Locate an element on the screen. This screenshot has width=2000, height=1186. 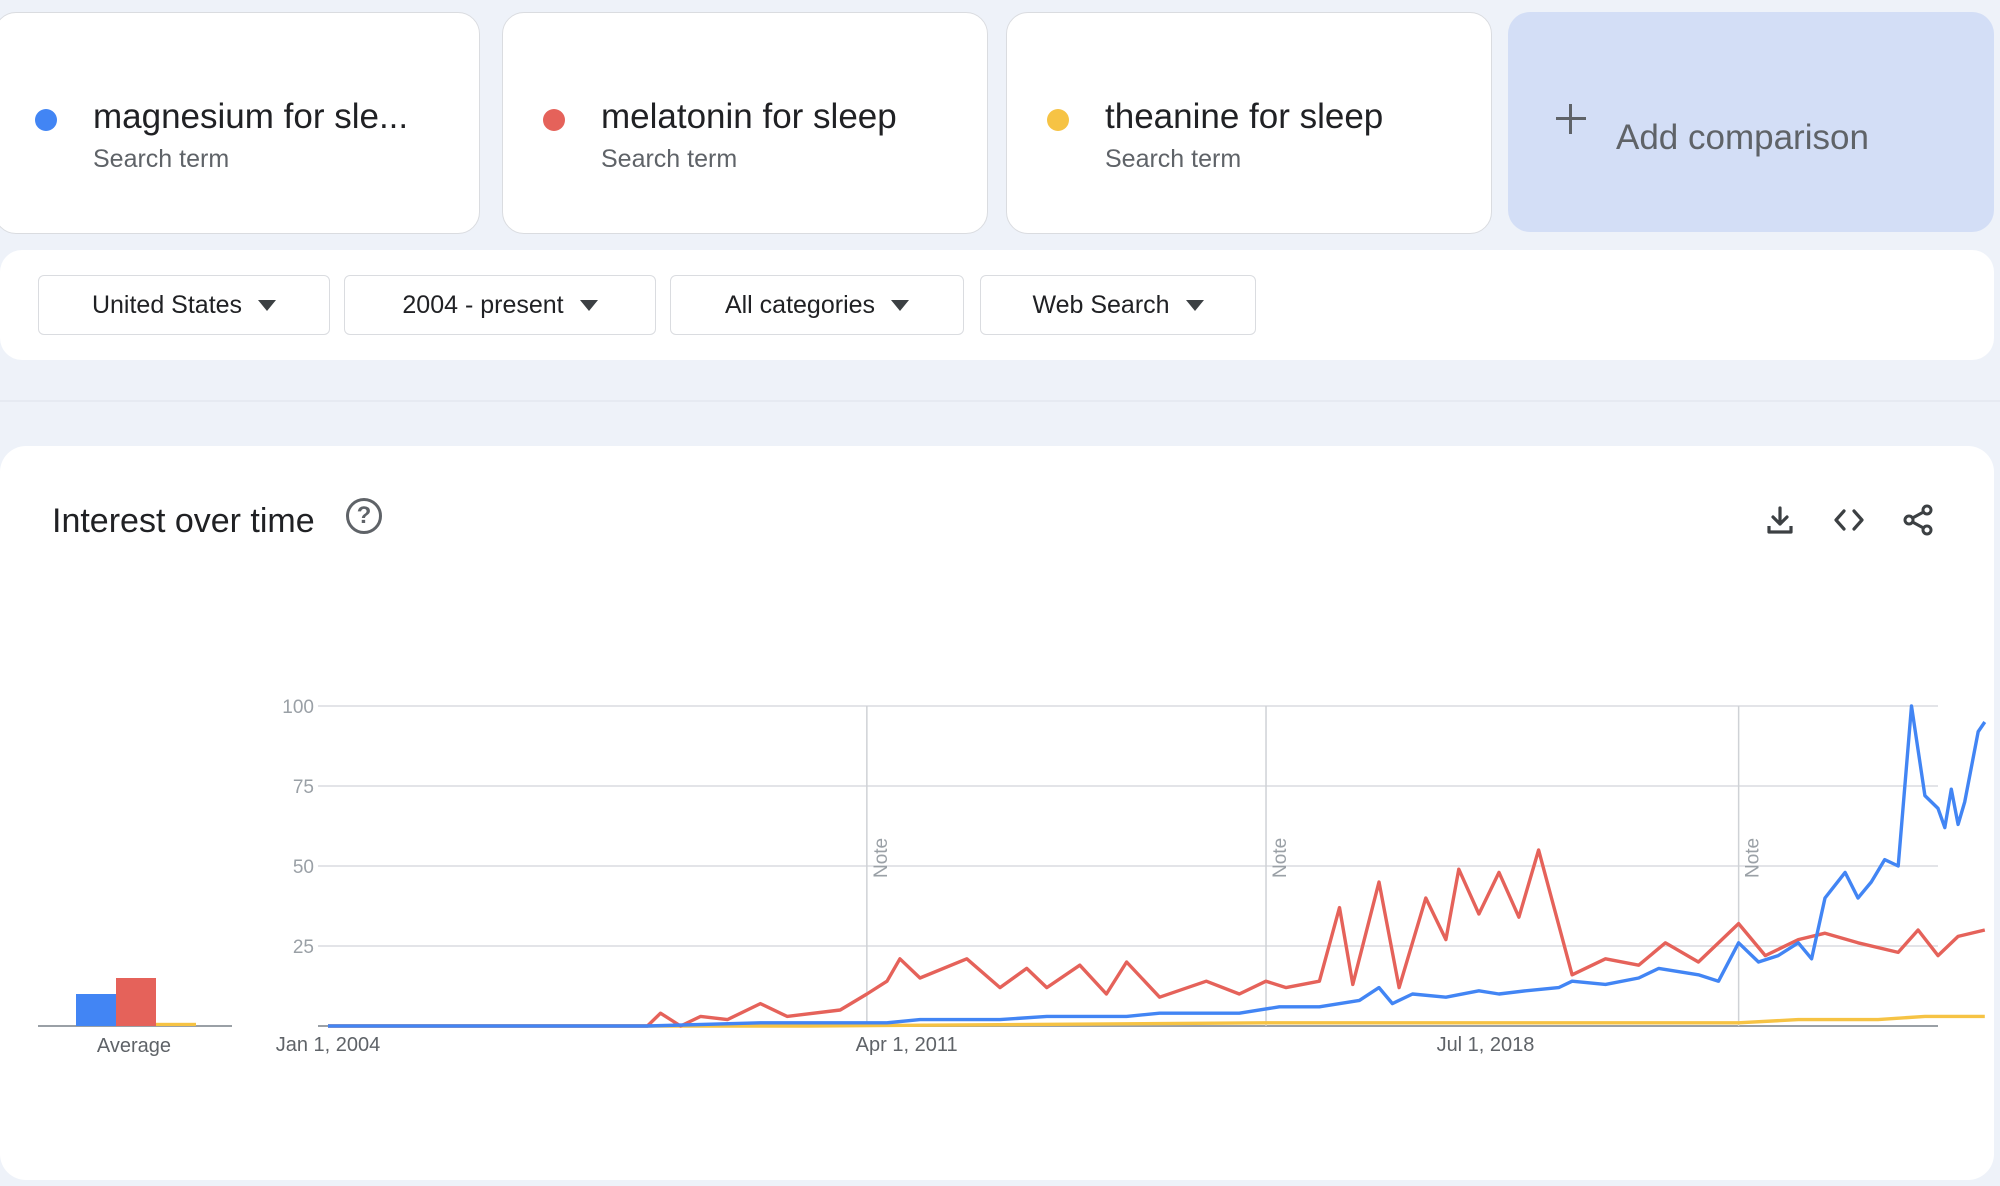
y-tick-label: 100 is located at coordinates (298, 707).